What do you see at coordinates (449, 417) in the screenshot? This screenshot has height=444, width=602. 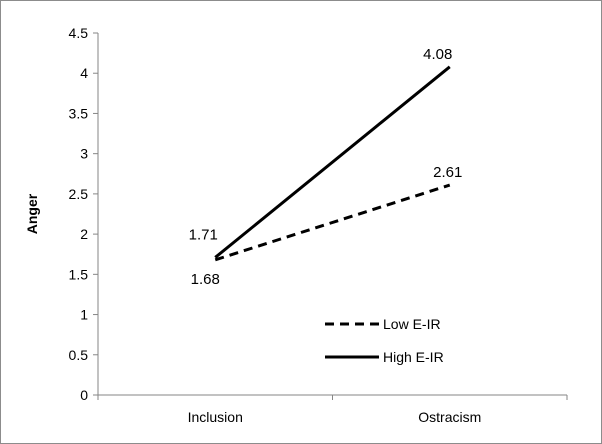 I see `x-tick-label: Ostracism` at bounding box center [449, 417].